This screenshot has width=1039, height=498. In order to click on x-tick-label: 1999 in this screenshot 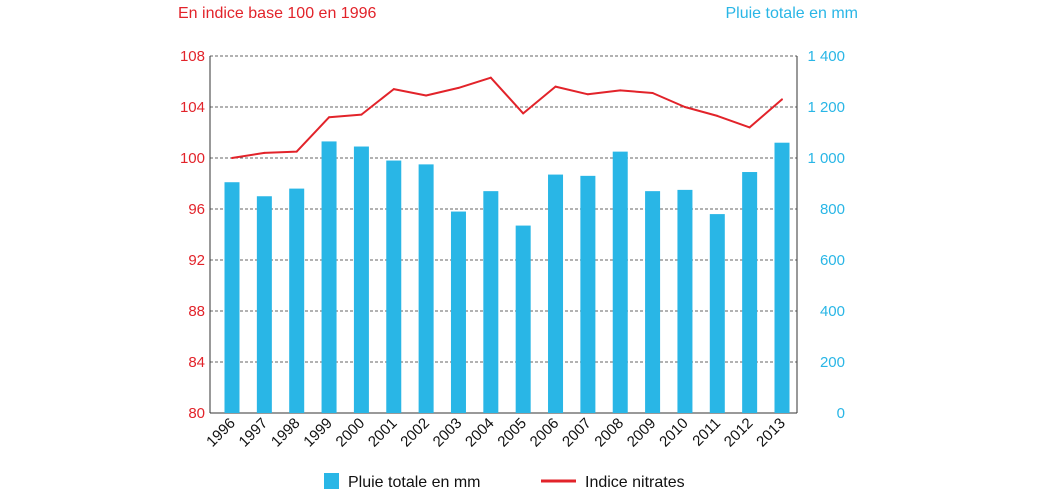, I will do `click(318, 433)`.